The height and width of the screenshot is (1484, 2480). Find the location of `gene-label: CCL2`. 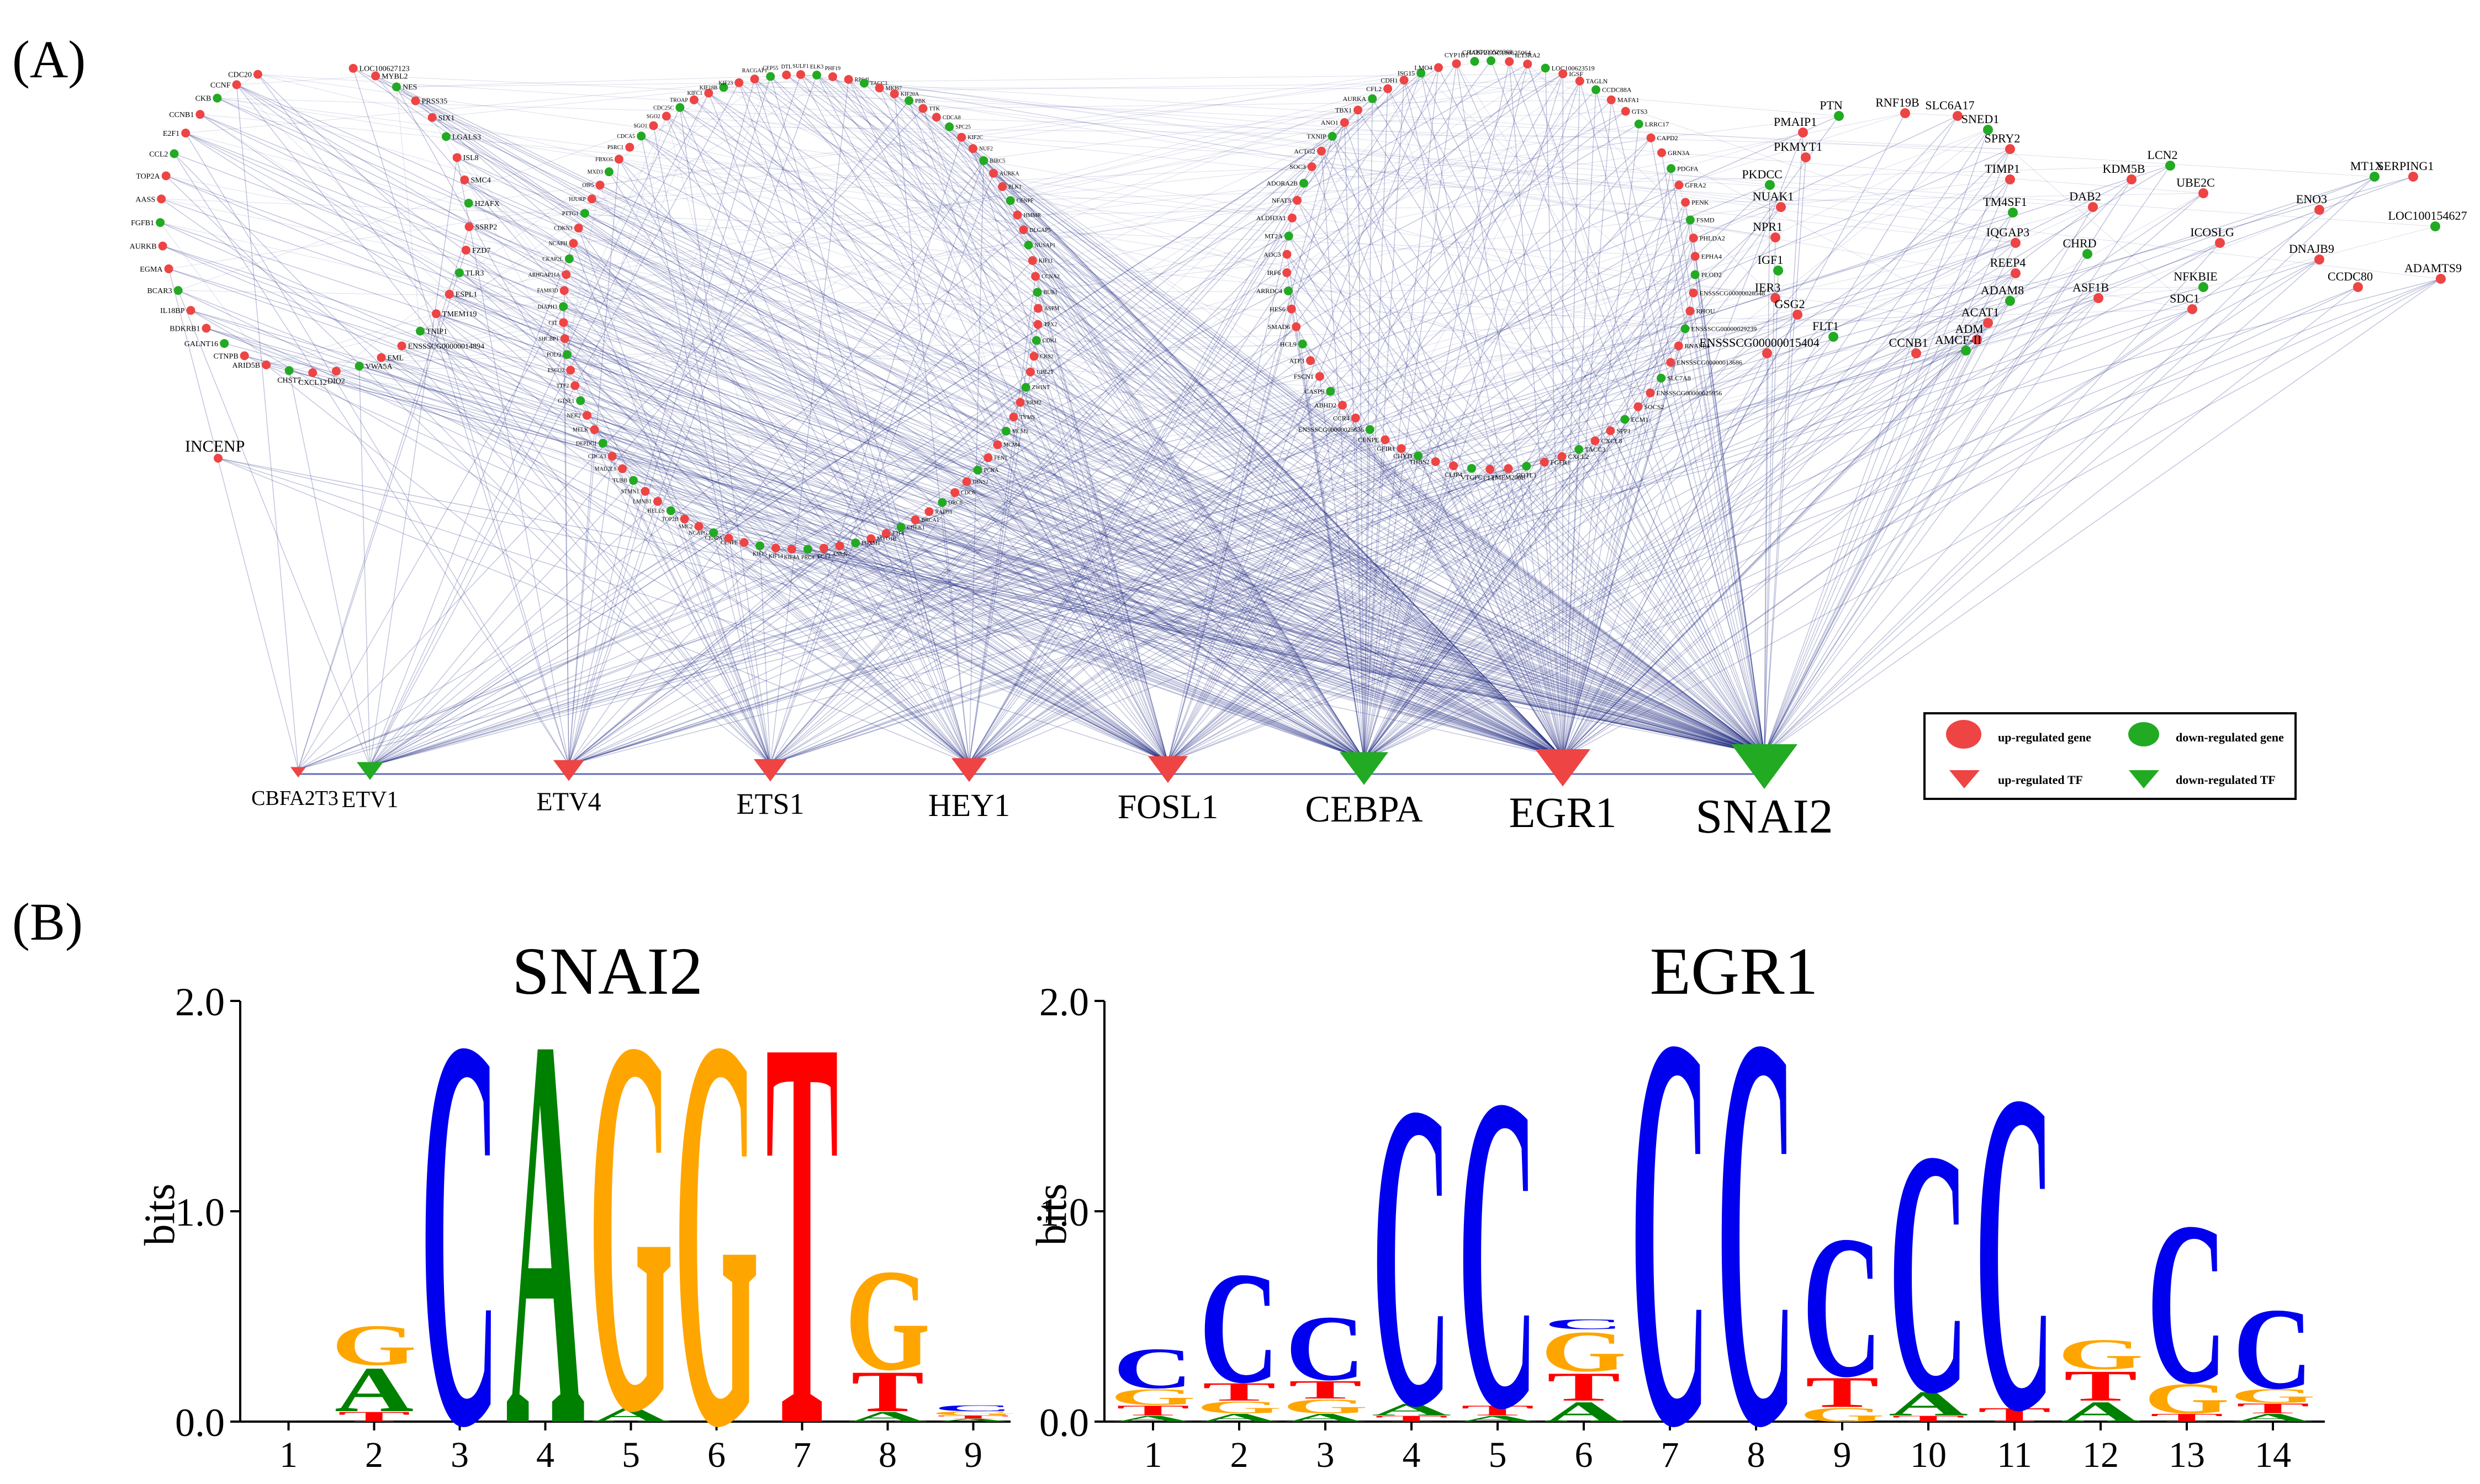

gene-label: CCL2 is located at coordinates (158, 154).